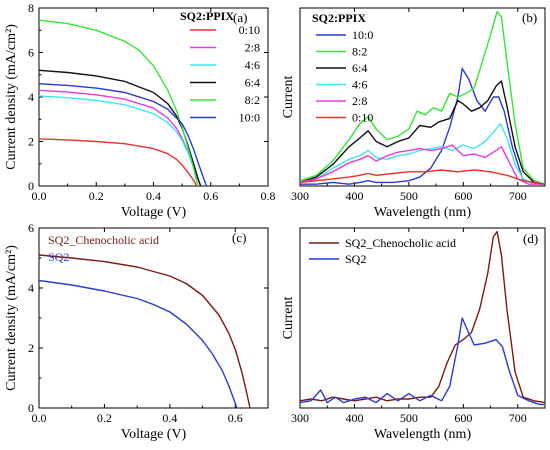 This screenshot has width=550, height=450. What do you see at coordinates (268, 196) in the screenshot?
I see `x-tick-label: 0.8` at bounding box center [268, 196].